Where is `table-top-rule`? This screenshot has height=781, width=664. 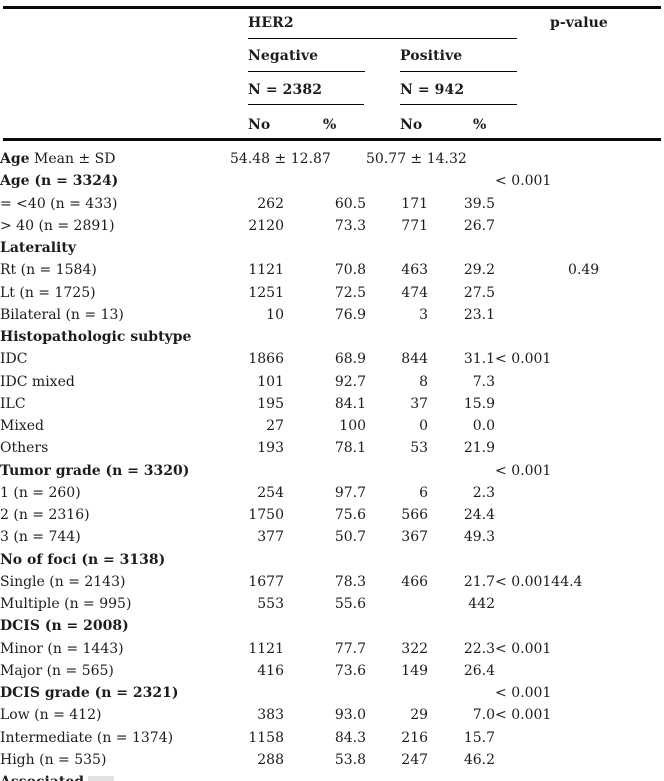
table-top-rule is located at coordinates (332, 7).